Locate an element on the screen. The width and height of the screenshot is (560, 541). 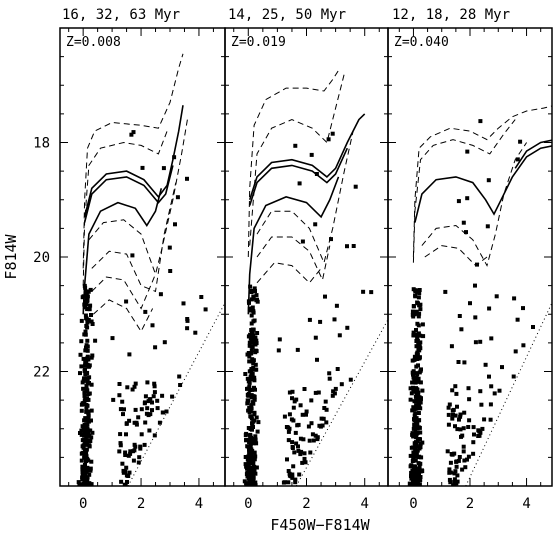
y-tick-label: 18 is located at coordinates (41, 144).